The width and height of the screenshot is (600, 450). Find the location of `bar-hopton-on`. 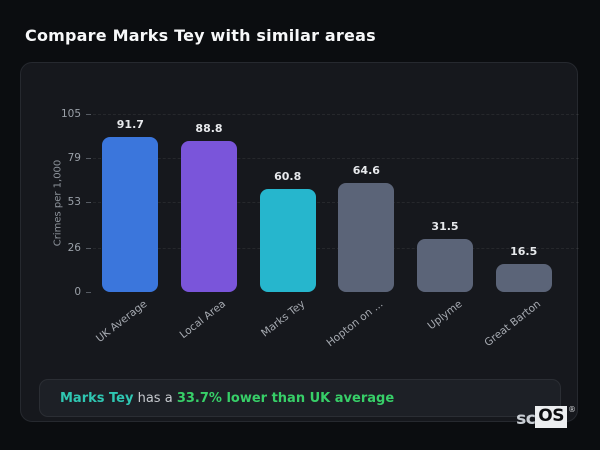

bar-hopton-on is located at coordinates (366, 237).